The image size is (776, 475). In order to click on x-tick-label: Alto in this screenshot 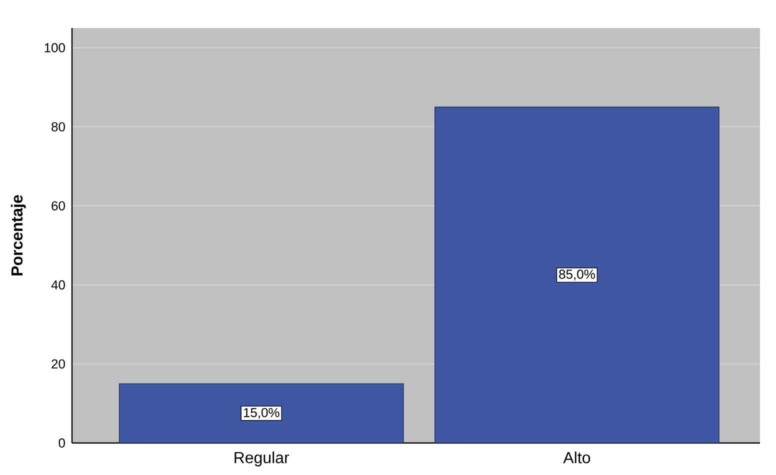, I will do `click(576, 458)`.